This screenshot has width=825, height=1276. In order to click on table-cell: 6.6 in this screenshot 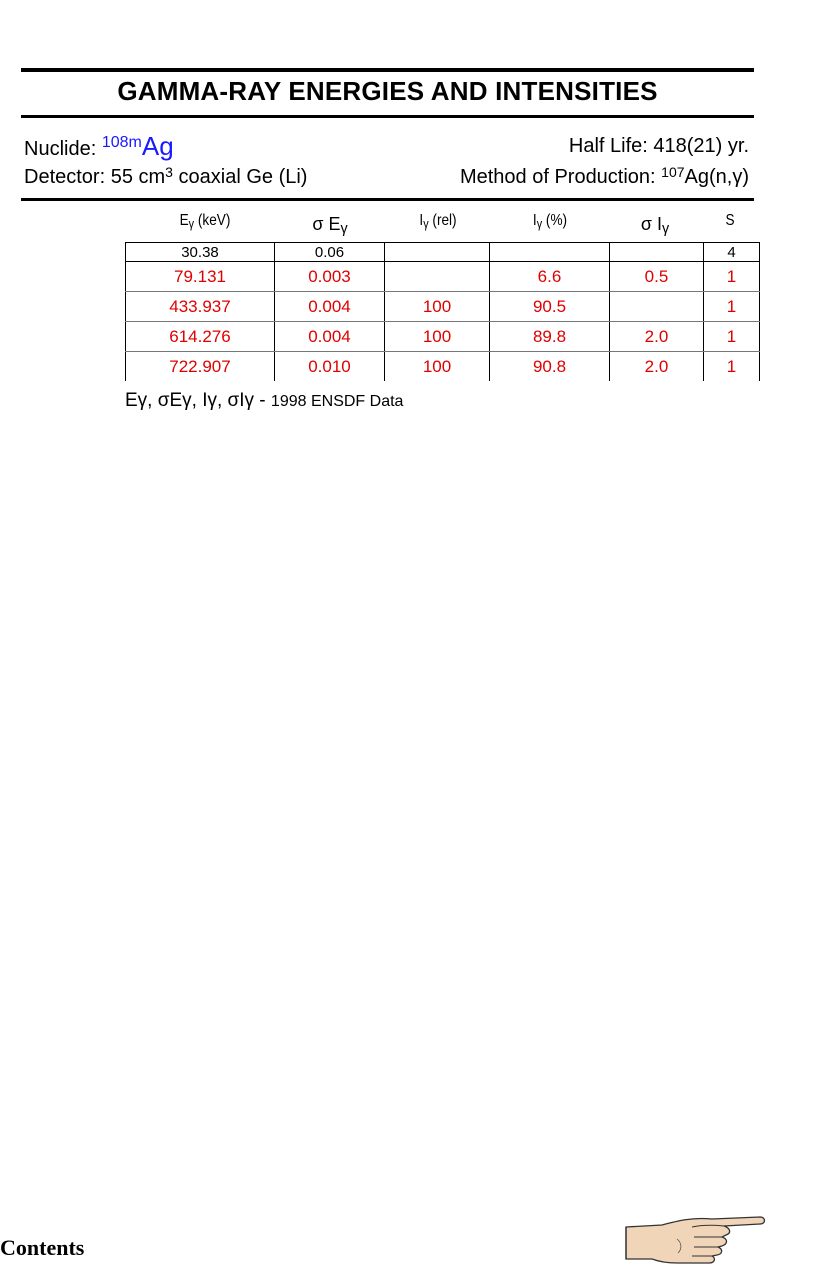, I will do `click(549, 276)`.